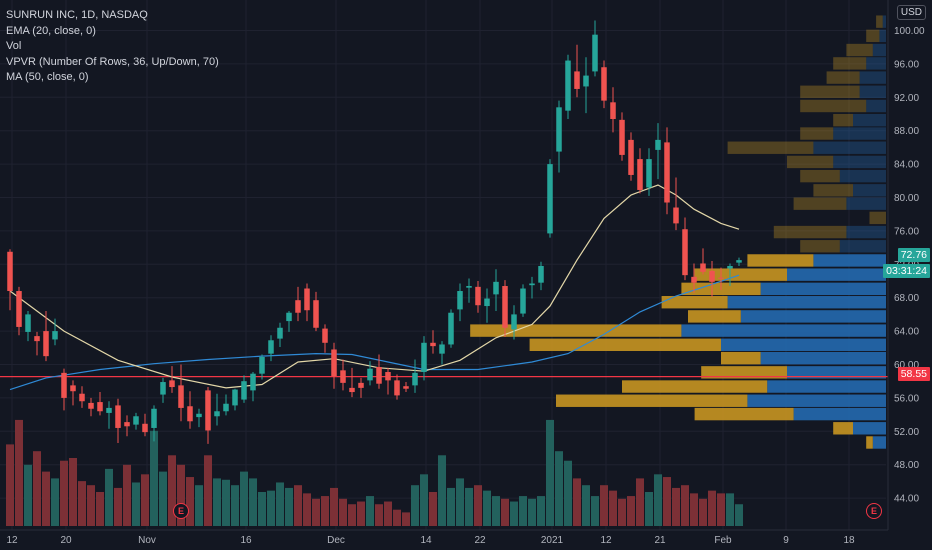 This screenshot has width=932, height=550. What do you see at coordinates (47, 77) in the screenshot?
I see `legend-ma: MA (50, close, 0)` at bounding box center [47, 77].